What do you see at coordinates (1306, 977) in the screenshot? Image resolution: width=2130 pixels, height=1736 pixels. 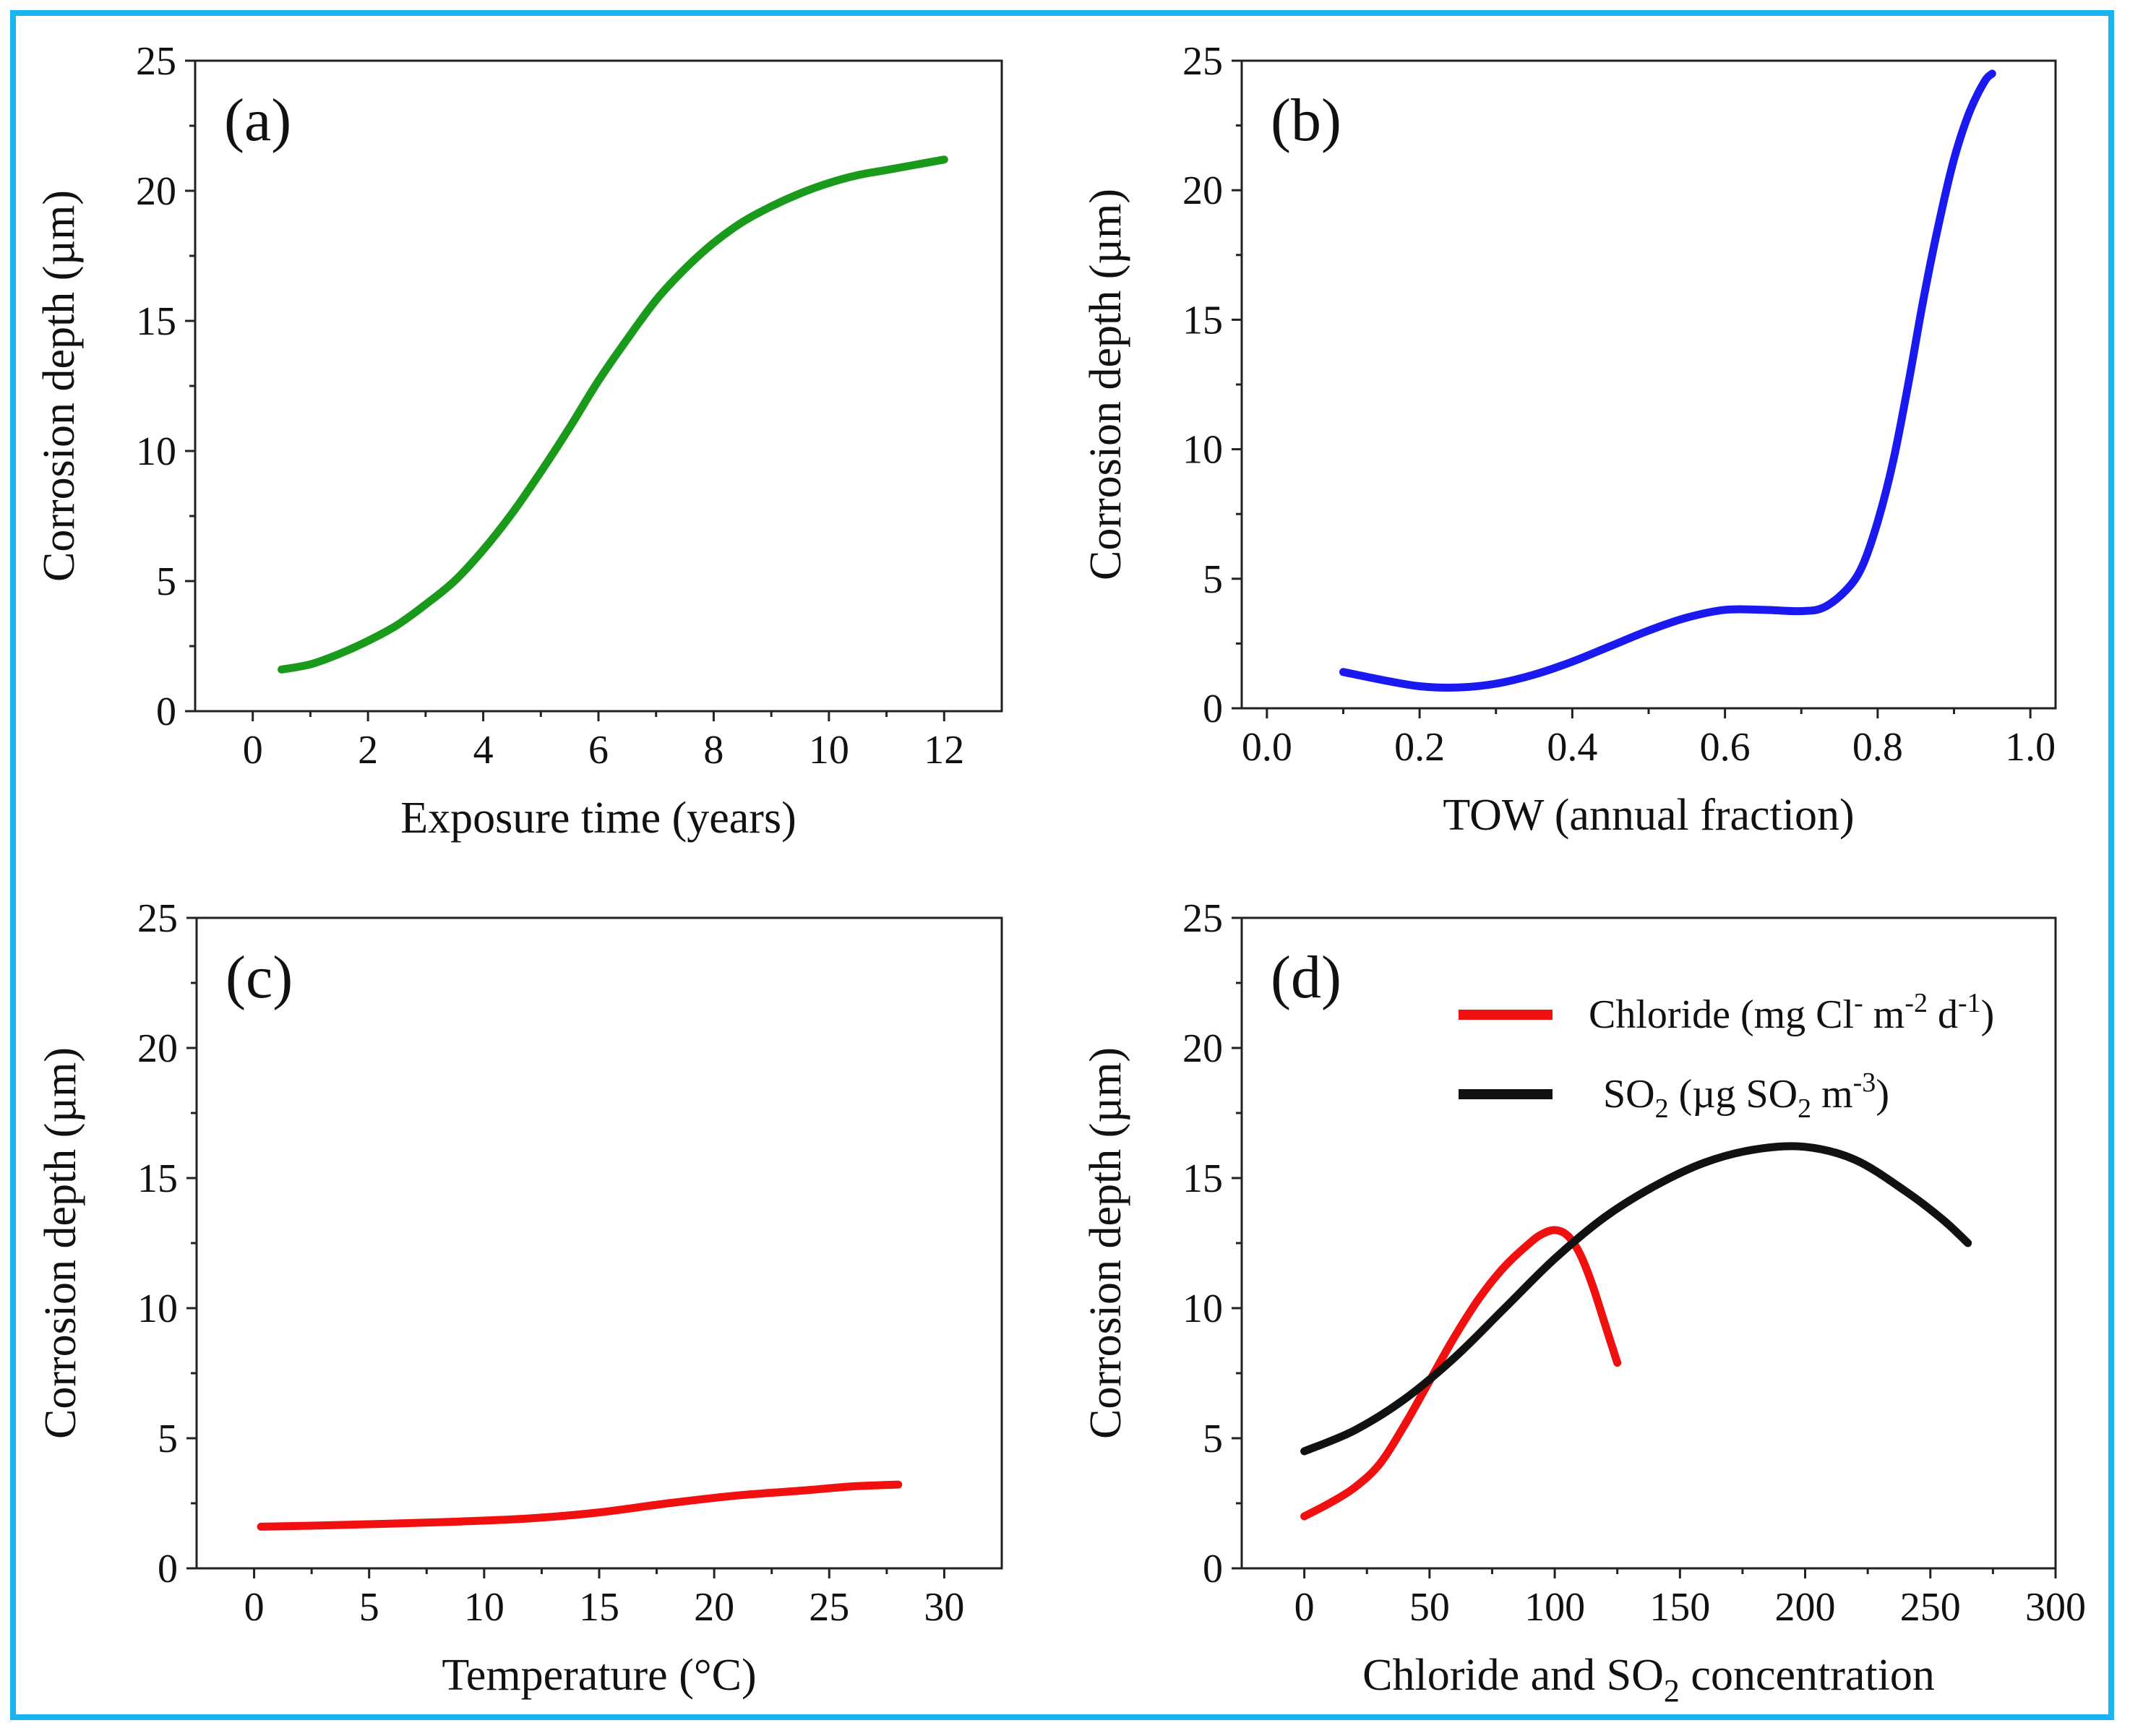 I see `panel-label: (d)` at bounding box center [1306, 977].